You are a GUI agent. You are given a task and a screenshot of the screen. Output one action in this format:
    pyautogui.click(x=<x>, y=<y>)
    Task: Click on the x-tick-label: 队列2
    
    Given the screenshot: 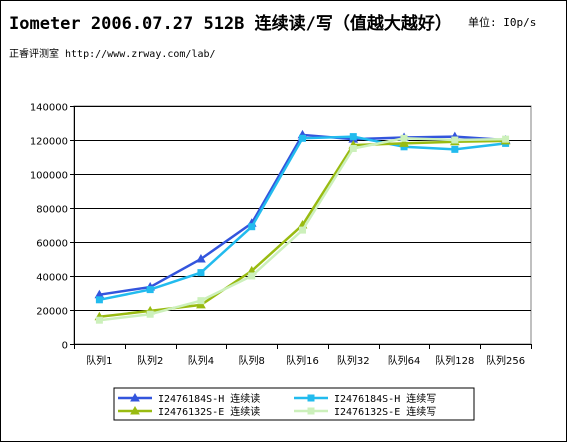 What is the action you would take?
    pyautogui.click(x=150, y=360)
    